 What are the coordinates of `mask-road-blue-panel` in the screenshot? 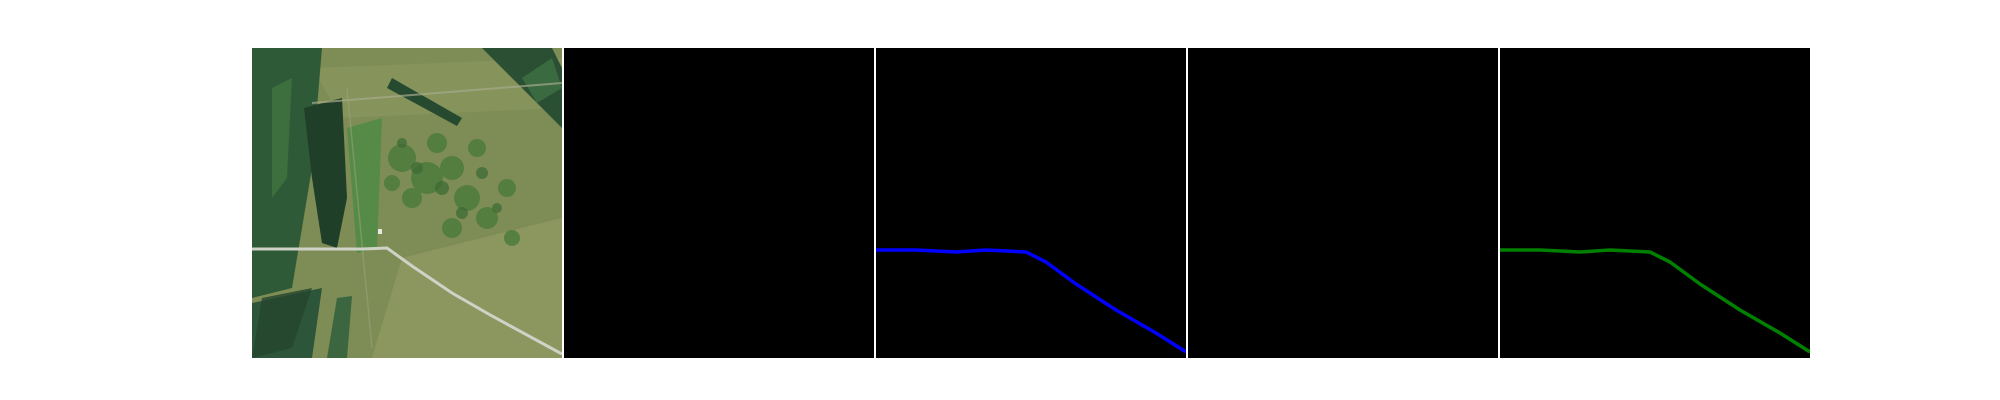 It's located at (1031, 203).